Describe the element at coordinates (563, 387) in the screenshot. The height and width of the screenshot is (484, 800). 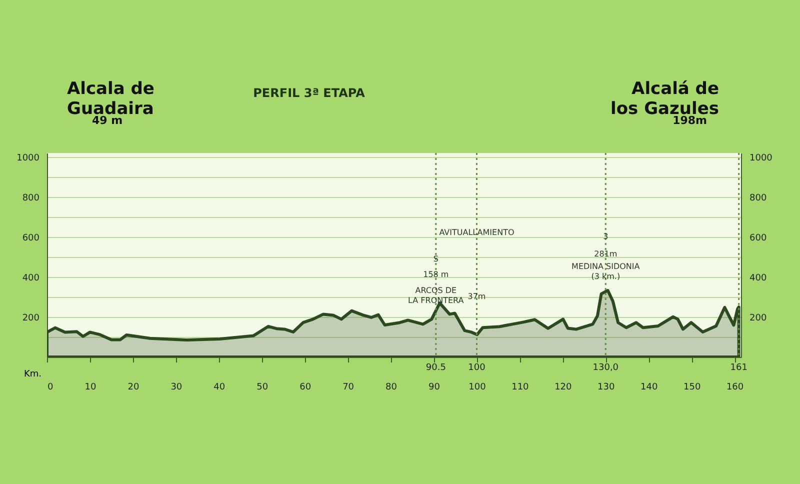
I see `x-tick-label: 120` at that location.